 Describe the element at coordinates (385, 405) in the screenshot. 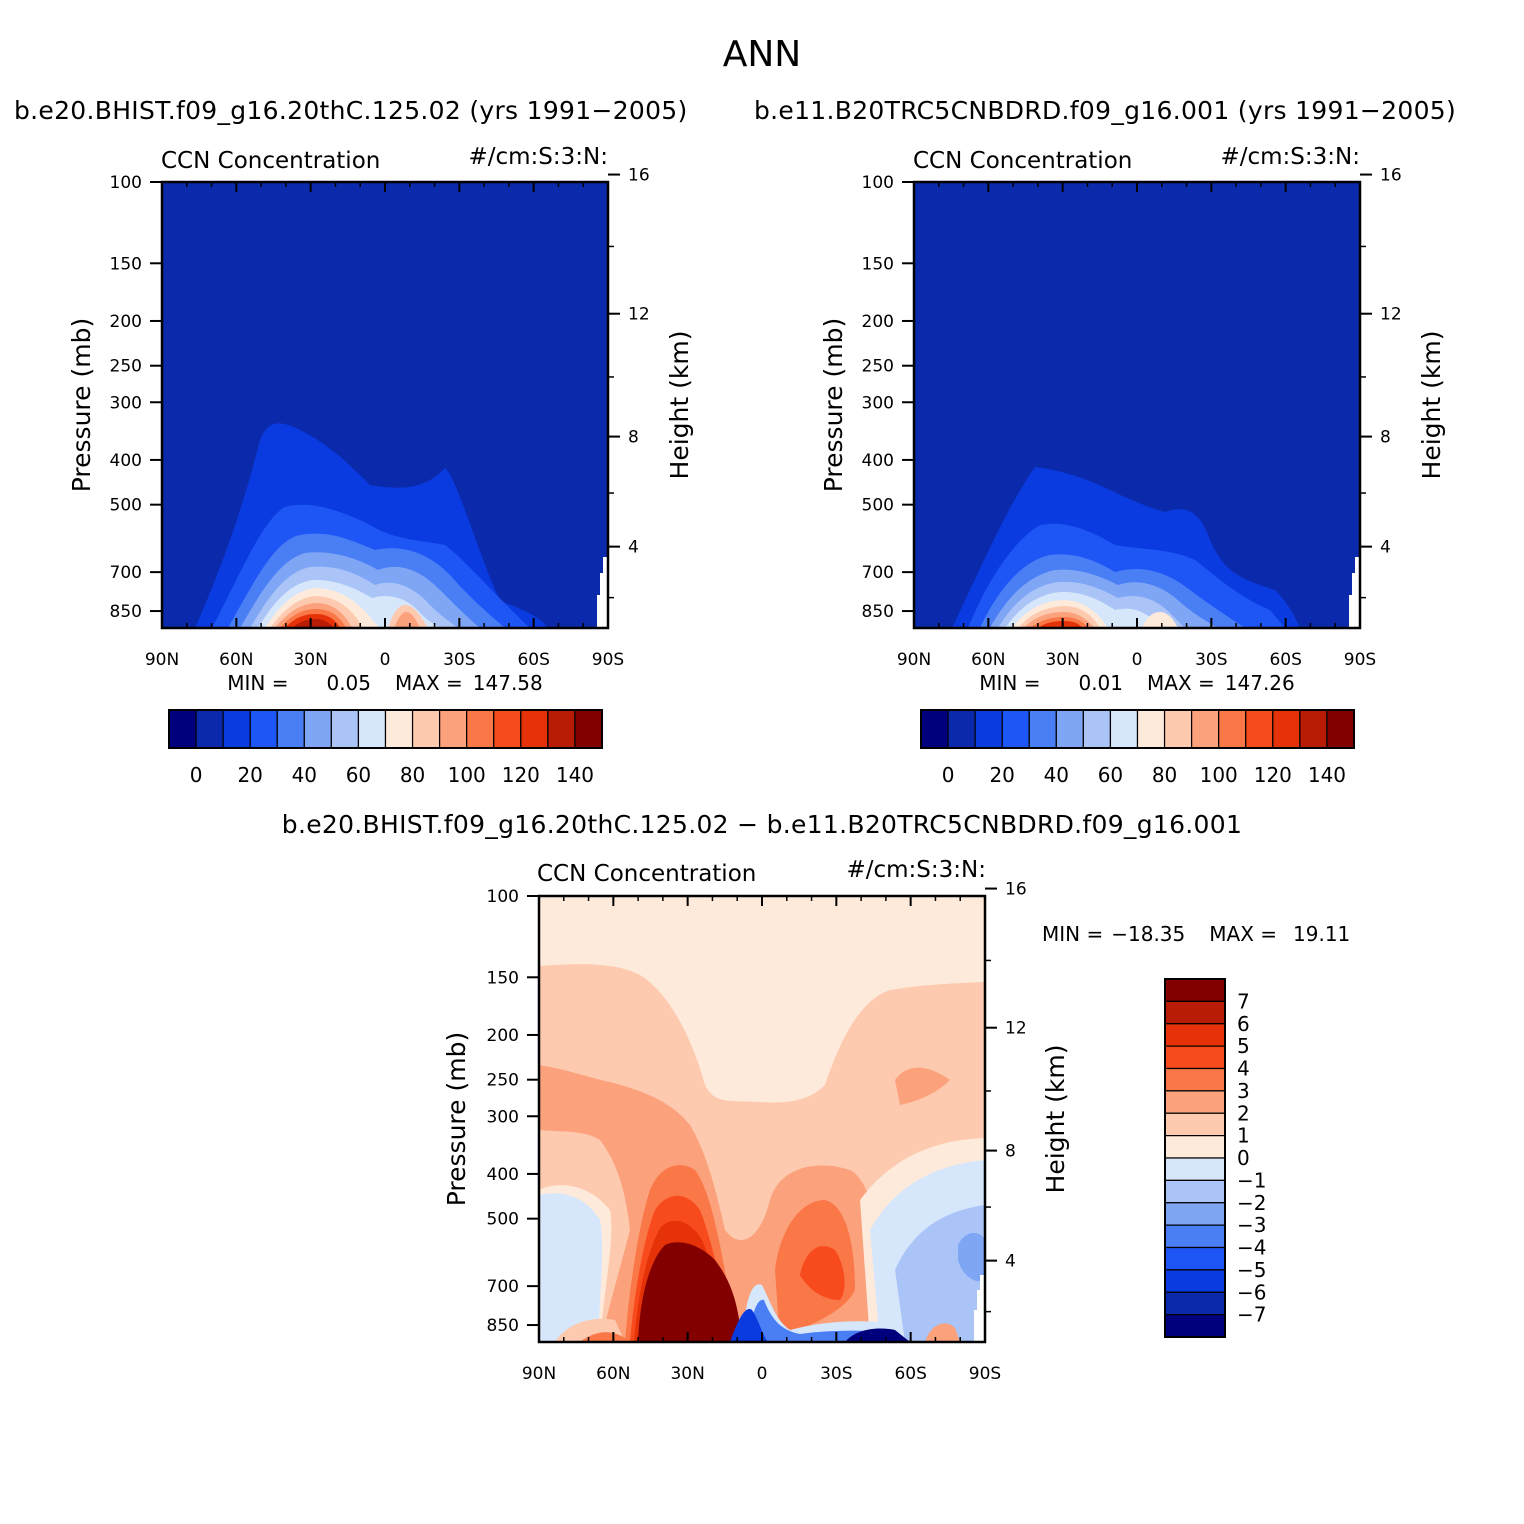

I see `run1-contour-field` at that location.